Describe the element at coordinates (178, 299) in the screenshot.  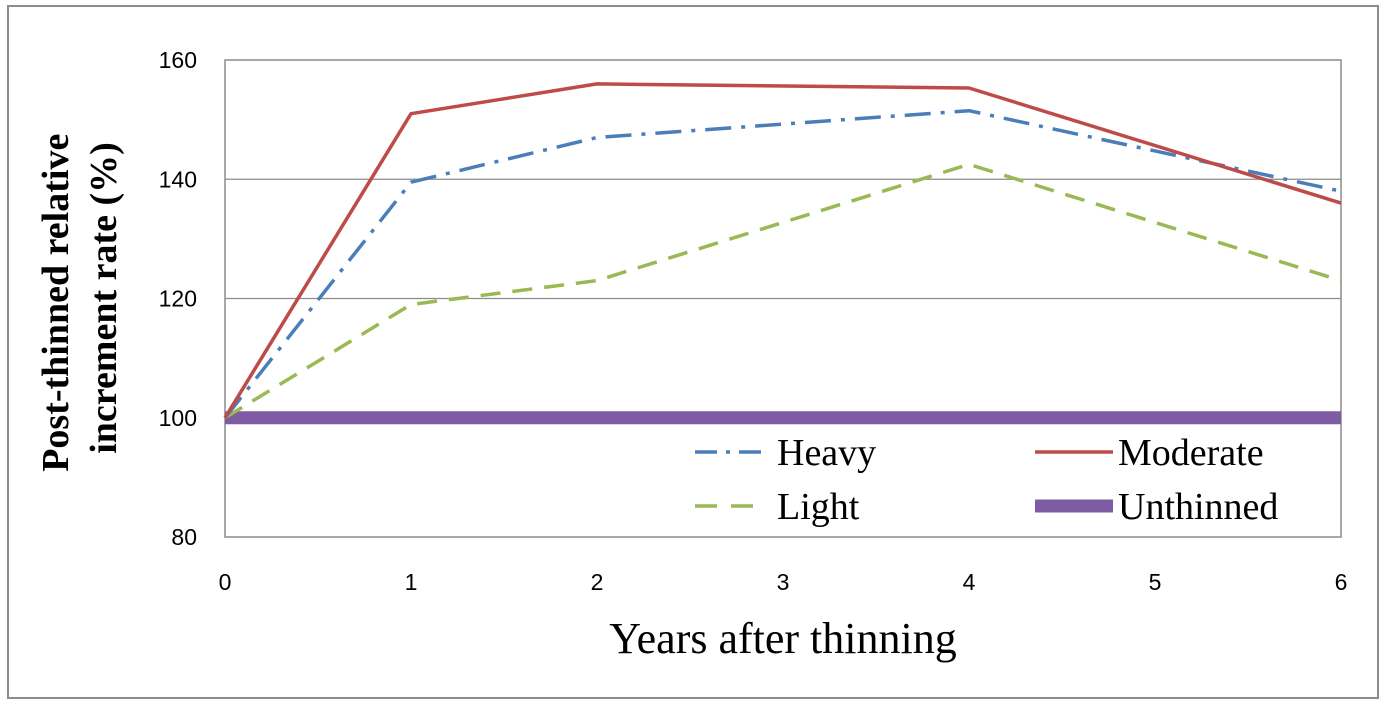
I see `y-tick-label-120: 120` at that location.